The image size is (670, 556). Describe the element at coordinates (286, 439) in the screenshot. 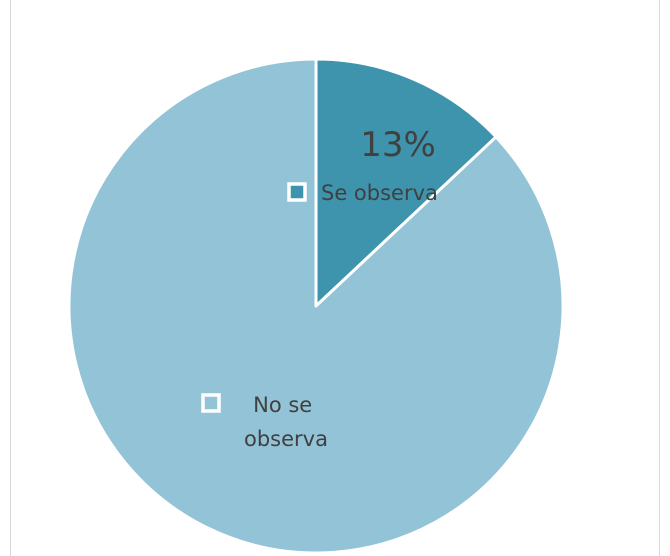

I see `slice-label-no-se-observa-line-2: observa` at that location.